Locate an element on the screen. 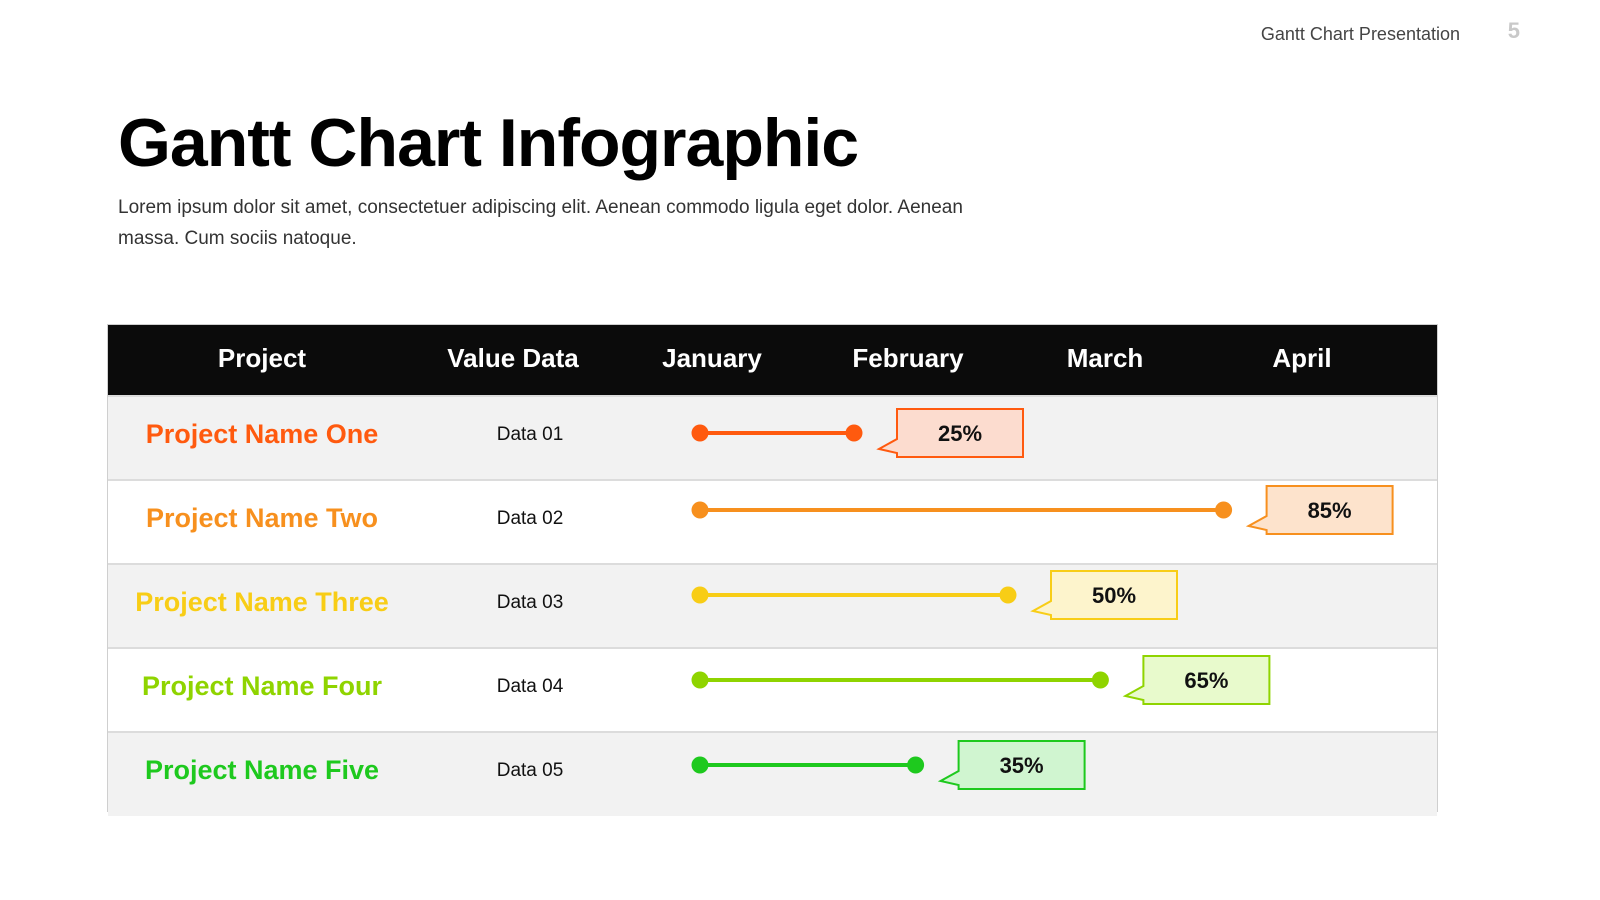 The height and width of the screenshot is (900, 1600). project-data: Data 05 is located at coordinates (530, 770).